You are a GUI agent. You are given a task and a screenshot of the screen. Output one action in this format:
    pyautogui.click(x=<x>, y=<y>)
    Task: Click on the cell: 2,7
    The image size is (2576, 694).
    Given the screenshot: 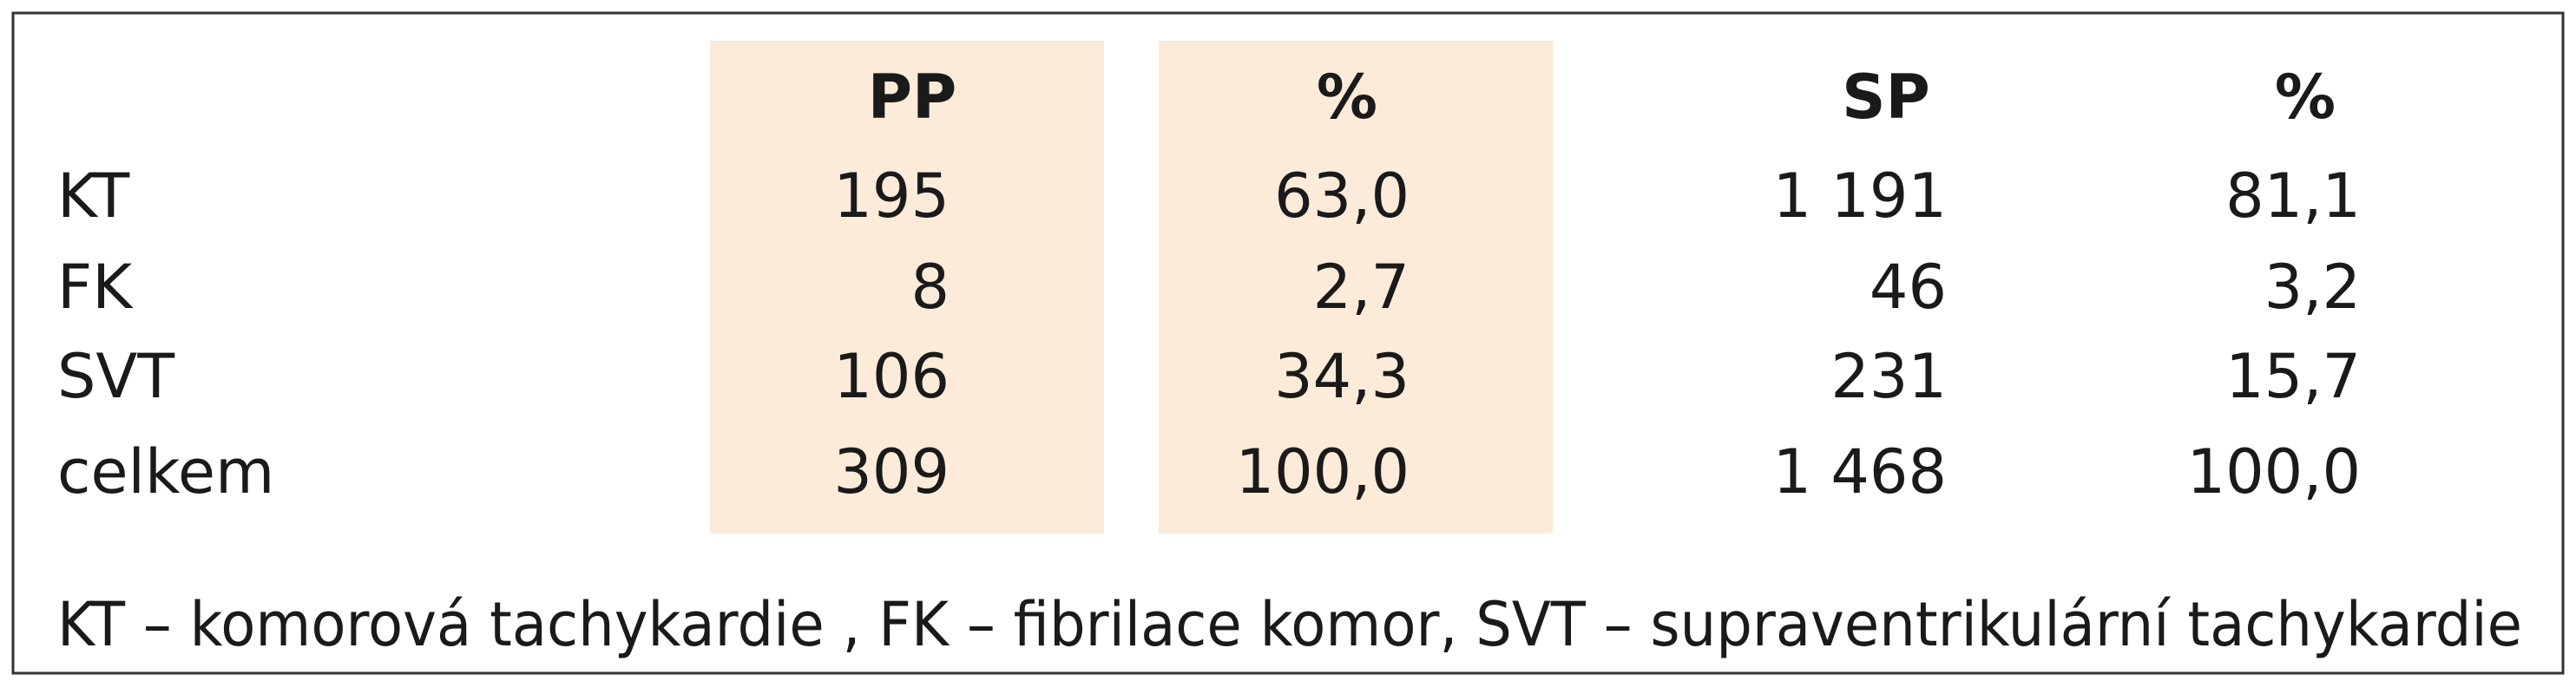 What is the action you would take?
    pyautogui.click(x=1362, y=287)
    